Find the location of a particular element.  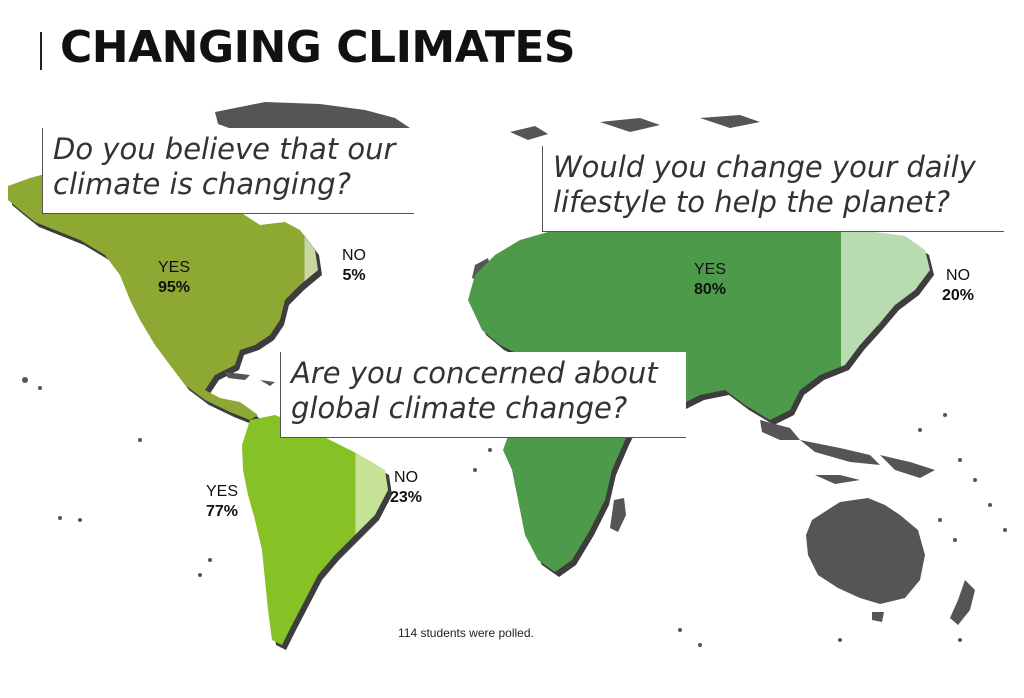

q2-yes-category: YES is located at coordinates (710, 269).